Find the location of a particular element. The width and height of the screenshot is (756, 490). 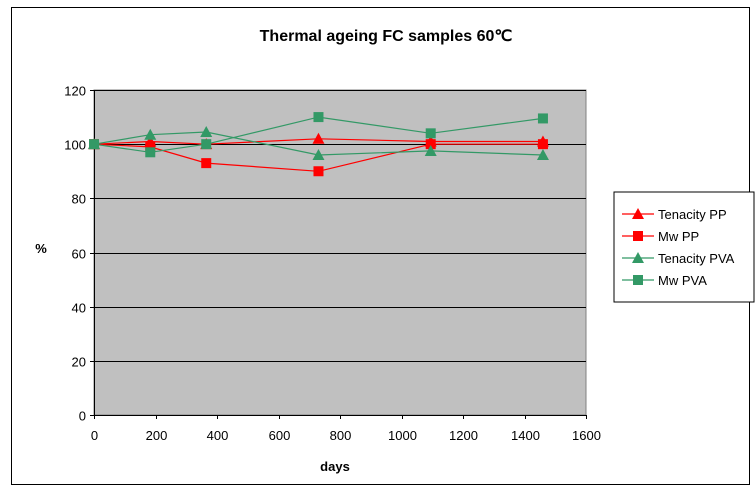

x-tick-label: 600 is located at coordinates (280, 435).